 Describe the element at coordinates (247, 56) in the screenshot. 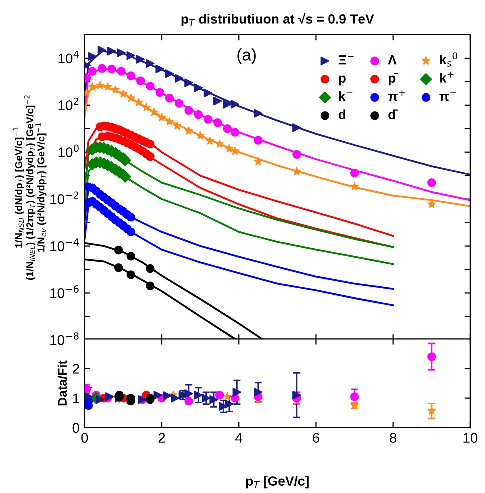

I see `annotation: (a)` at that location.